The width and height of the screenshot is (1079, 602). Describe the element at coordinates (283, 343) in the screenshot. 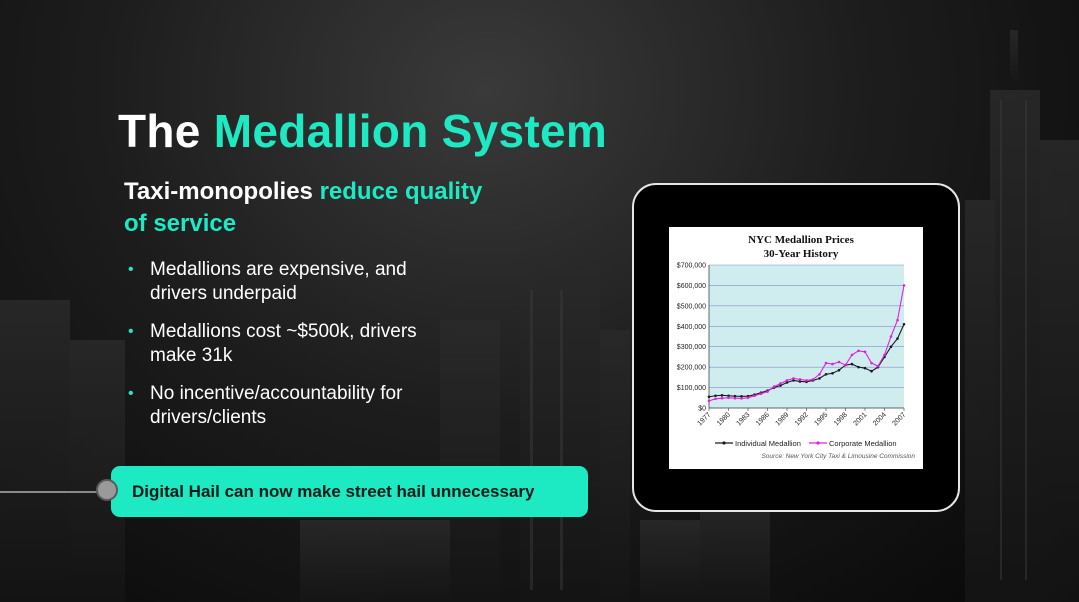

I see `bullet-text: Medallions cost ~$500k, drivers make 31k` at that location.